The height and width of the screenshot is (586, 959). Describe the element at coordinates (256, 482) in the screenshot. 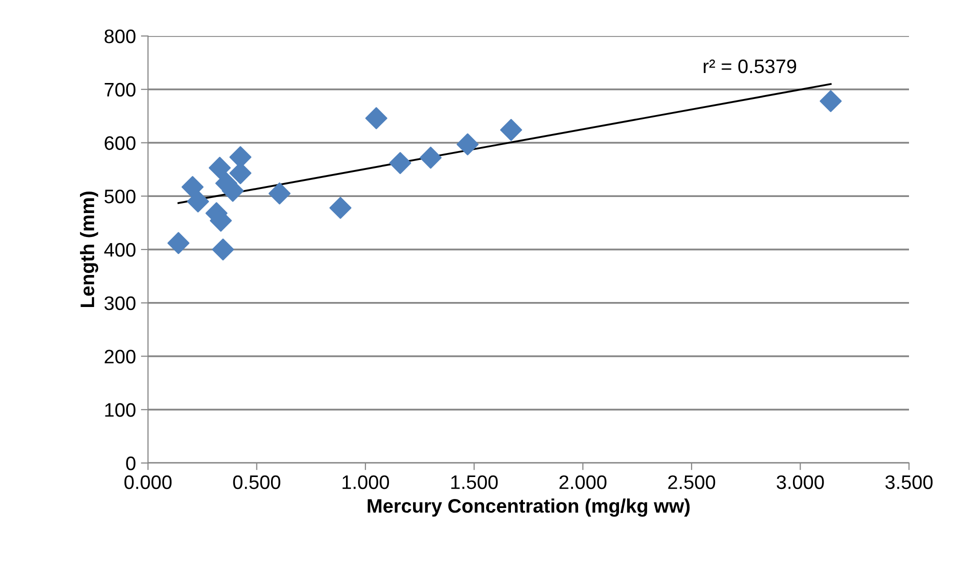

I see `x-tick-label: 0.500` at that location.